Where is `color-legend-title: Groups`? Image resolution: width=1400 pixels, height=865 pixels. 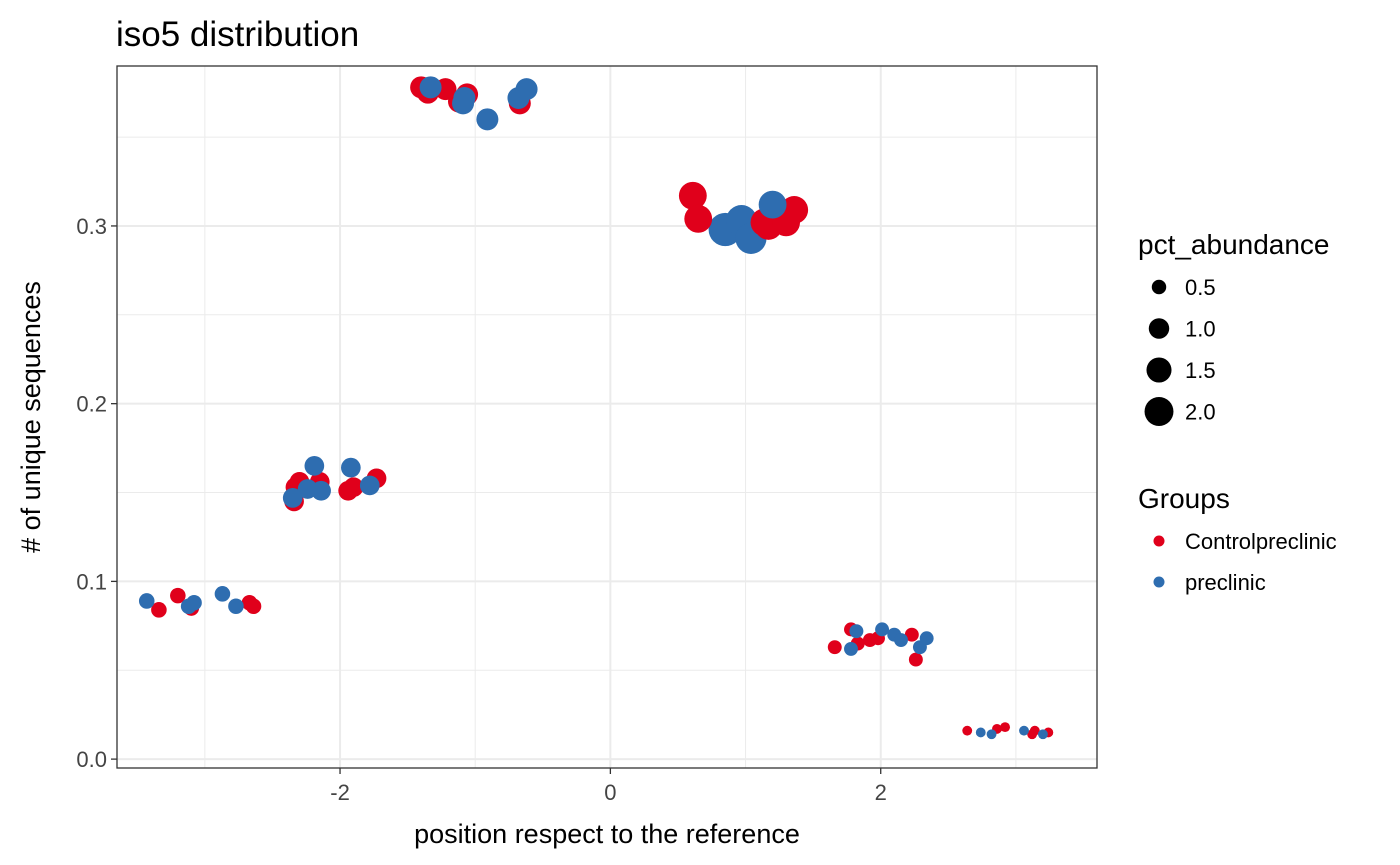
color-legend-title: Groups is located at coordinates (1184, 498).